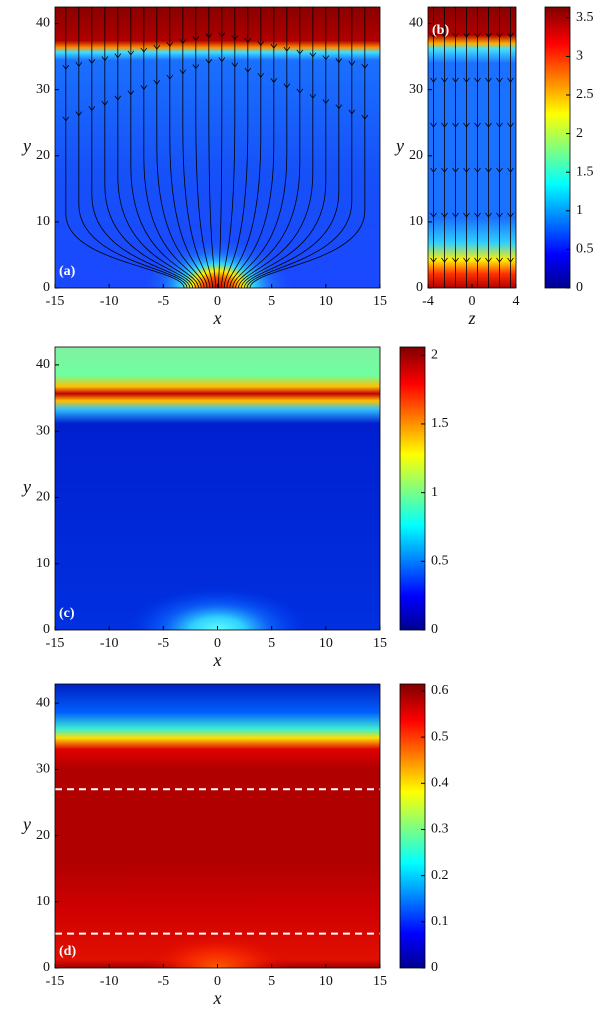 The image size is (596, 1015). Describe the element at coordinates (428, 301) in the screenshot. I see `x-tick-label: -4` at that location.